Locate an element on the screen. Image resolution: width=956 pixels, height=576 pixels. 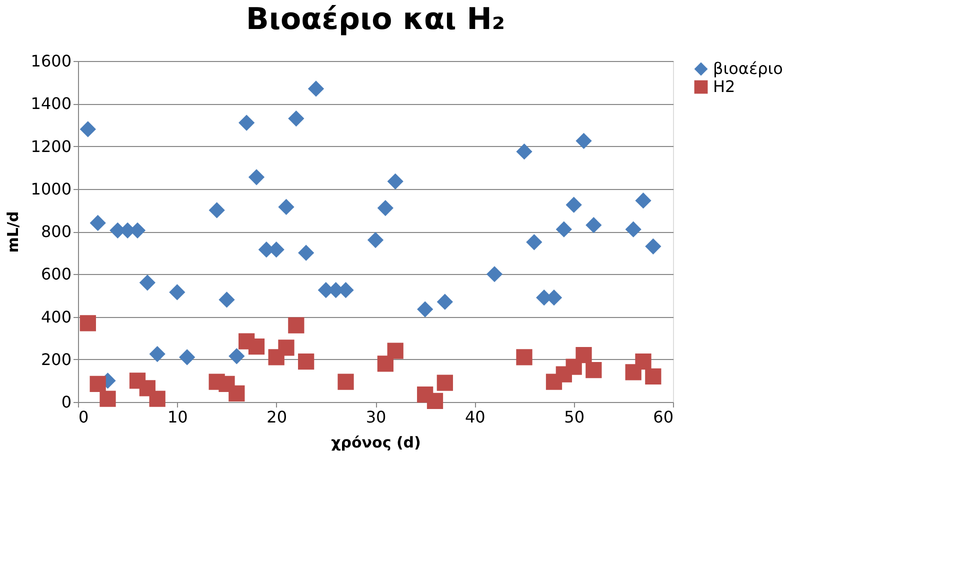
y-tick-label: 1400 is located at coordinates (51, 104).